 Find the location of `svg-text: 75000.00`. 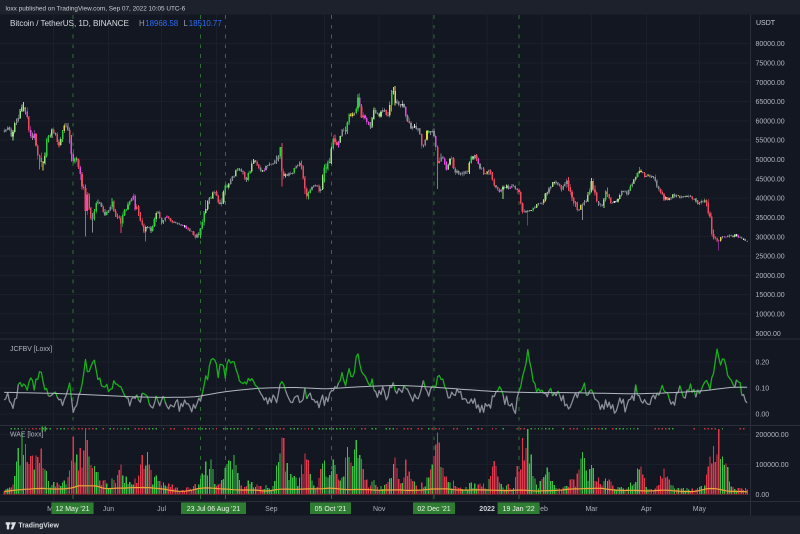

svg-text: 75000.00 is located at coordinates (770, 64).